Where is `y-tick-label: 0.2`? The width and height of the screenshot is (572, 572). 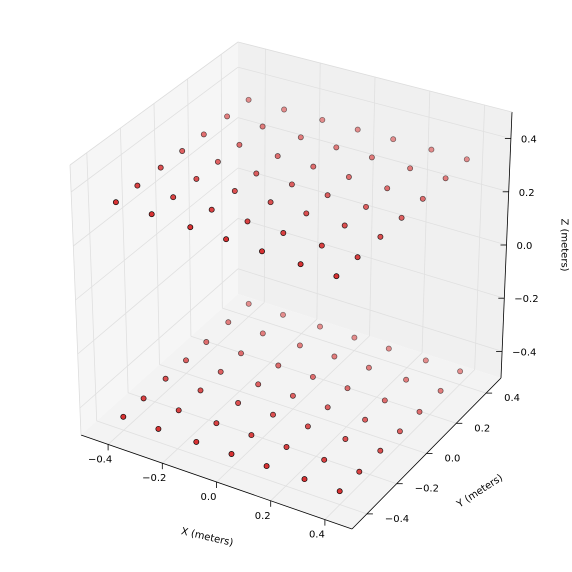
y-tick-label: 0.2 is located at coordinates (482, 428).